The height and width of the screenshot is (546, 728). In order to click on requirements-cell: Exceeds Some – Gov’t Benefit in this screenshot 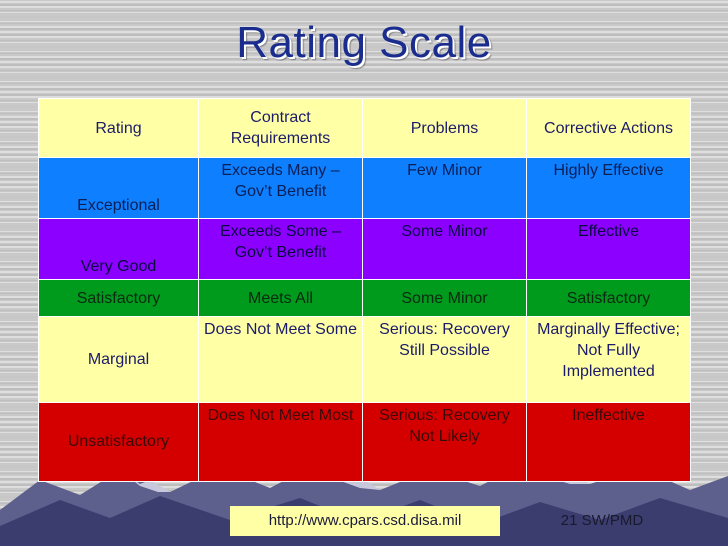, I will do `click(280, 249)`.